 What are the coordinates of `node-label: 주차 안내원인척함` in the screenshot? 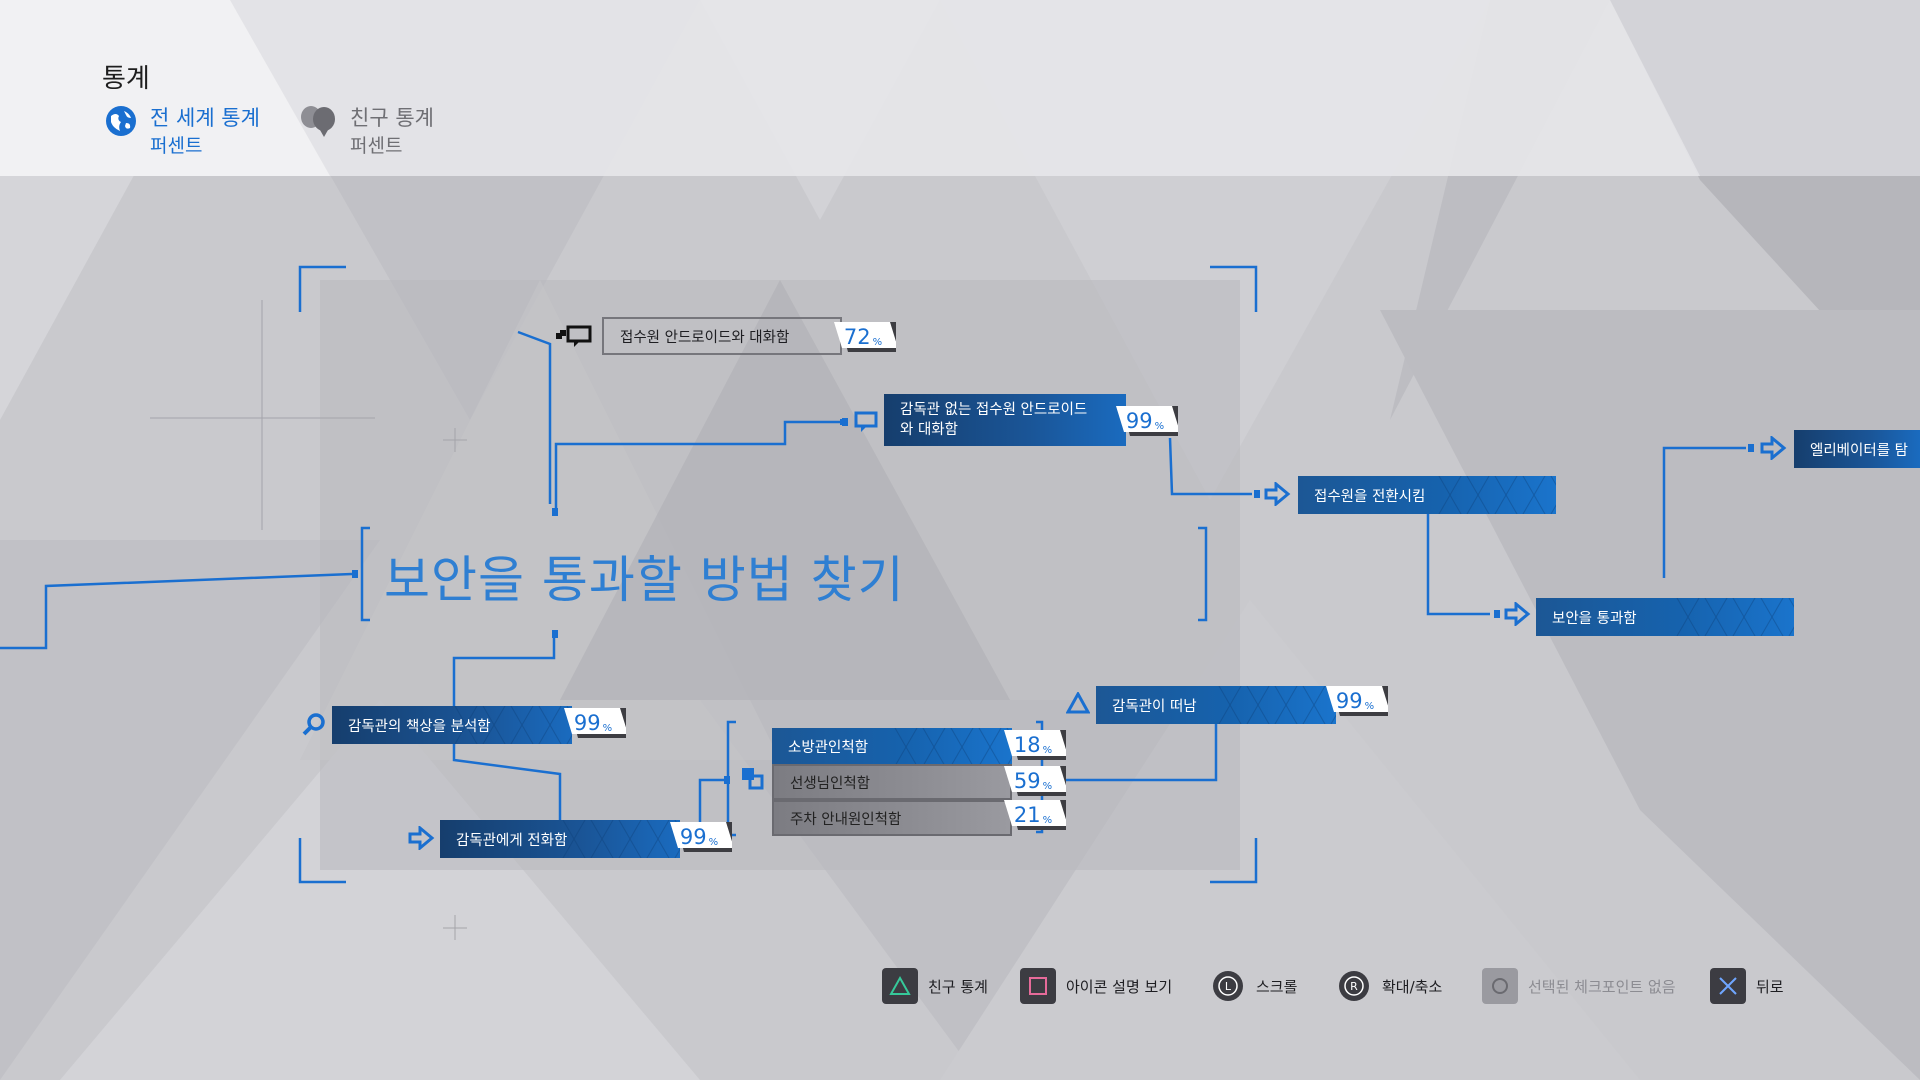 It's located at (846, 819).